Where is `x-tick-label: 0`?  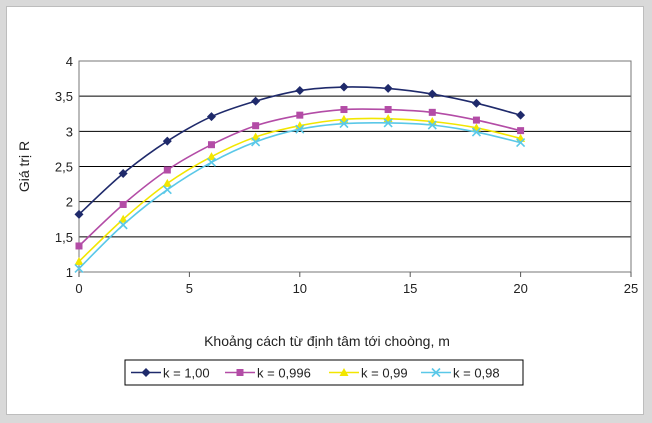
x-tick-label: 0 is located at coordinates (78, 288).